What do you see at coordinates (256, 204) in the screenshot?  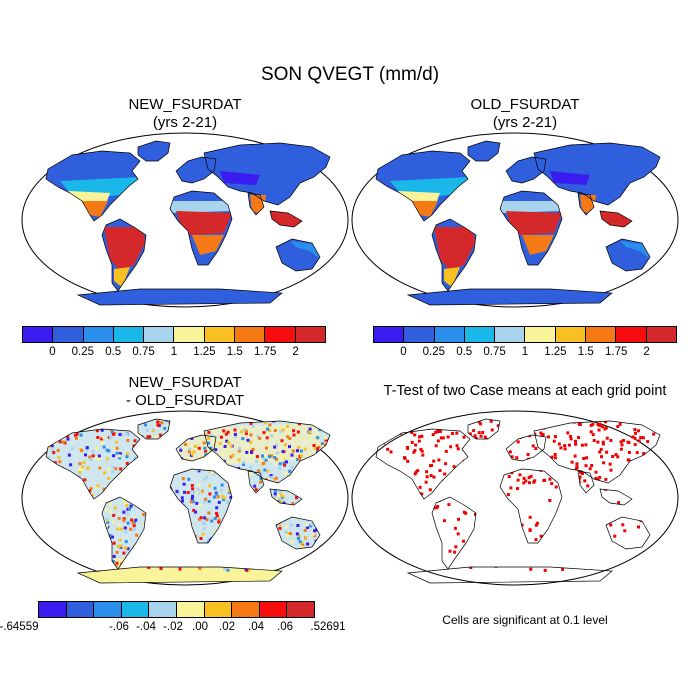 I see `coastline-india` at bounding box center [256, 204].